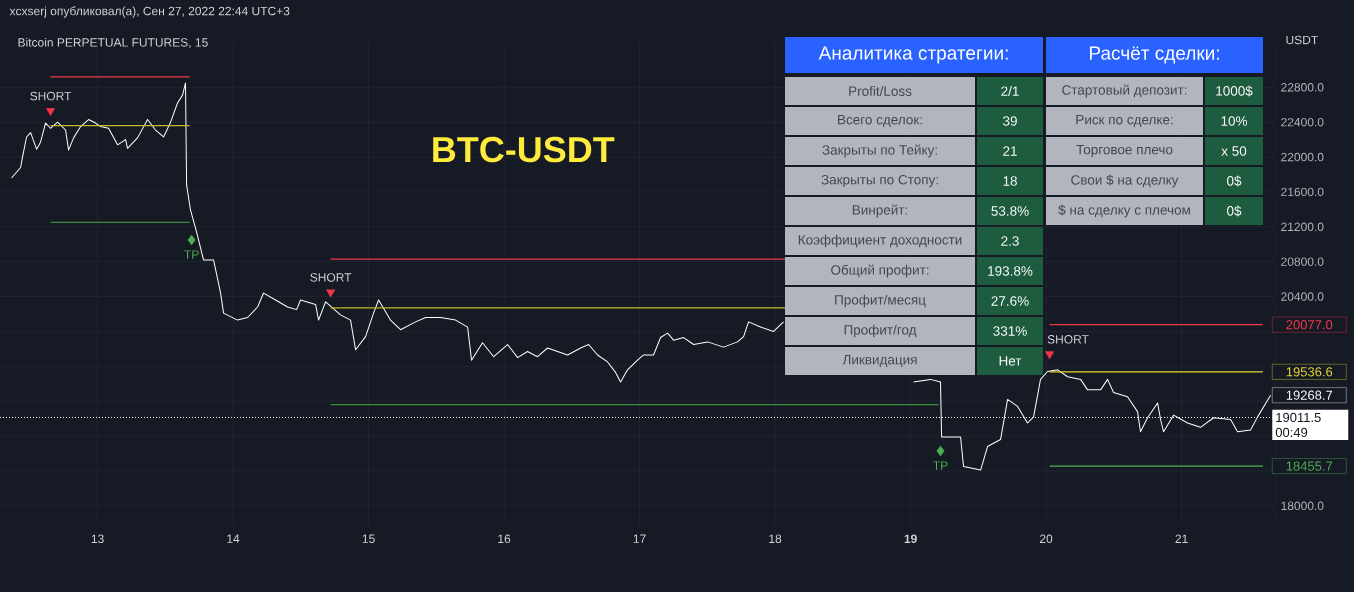  What do you see at coordinates (149, 12) in the screenshot?
I see `chart-title: xcxserj опубликовал(а), Сен 27, 2022 22:44 UTC+3` at bounding box center [149, 12].